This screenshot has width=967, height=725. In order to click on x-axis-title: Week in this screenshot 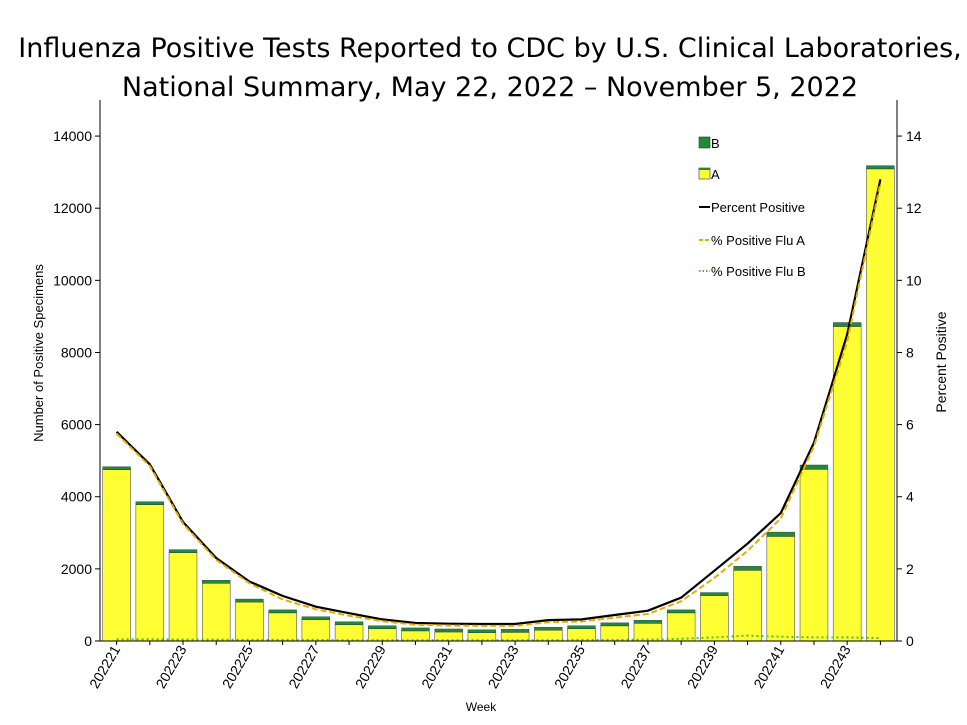, I will do `click(481, 707)`.